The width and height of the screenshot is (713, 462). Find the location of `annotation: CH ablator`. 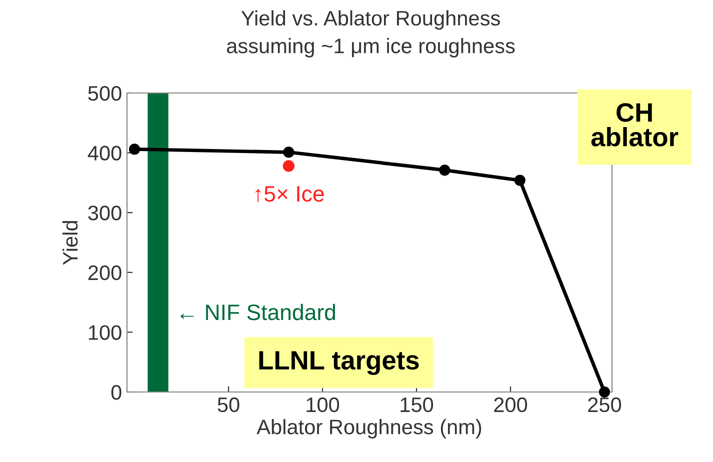

annotation: CH ablator is located at coordinates (634, 124).